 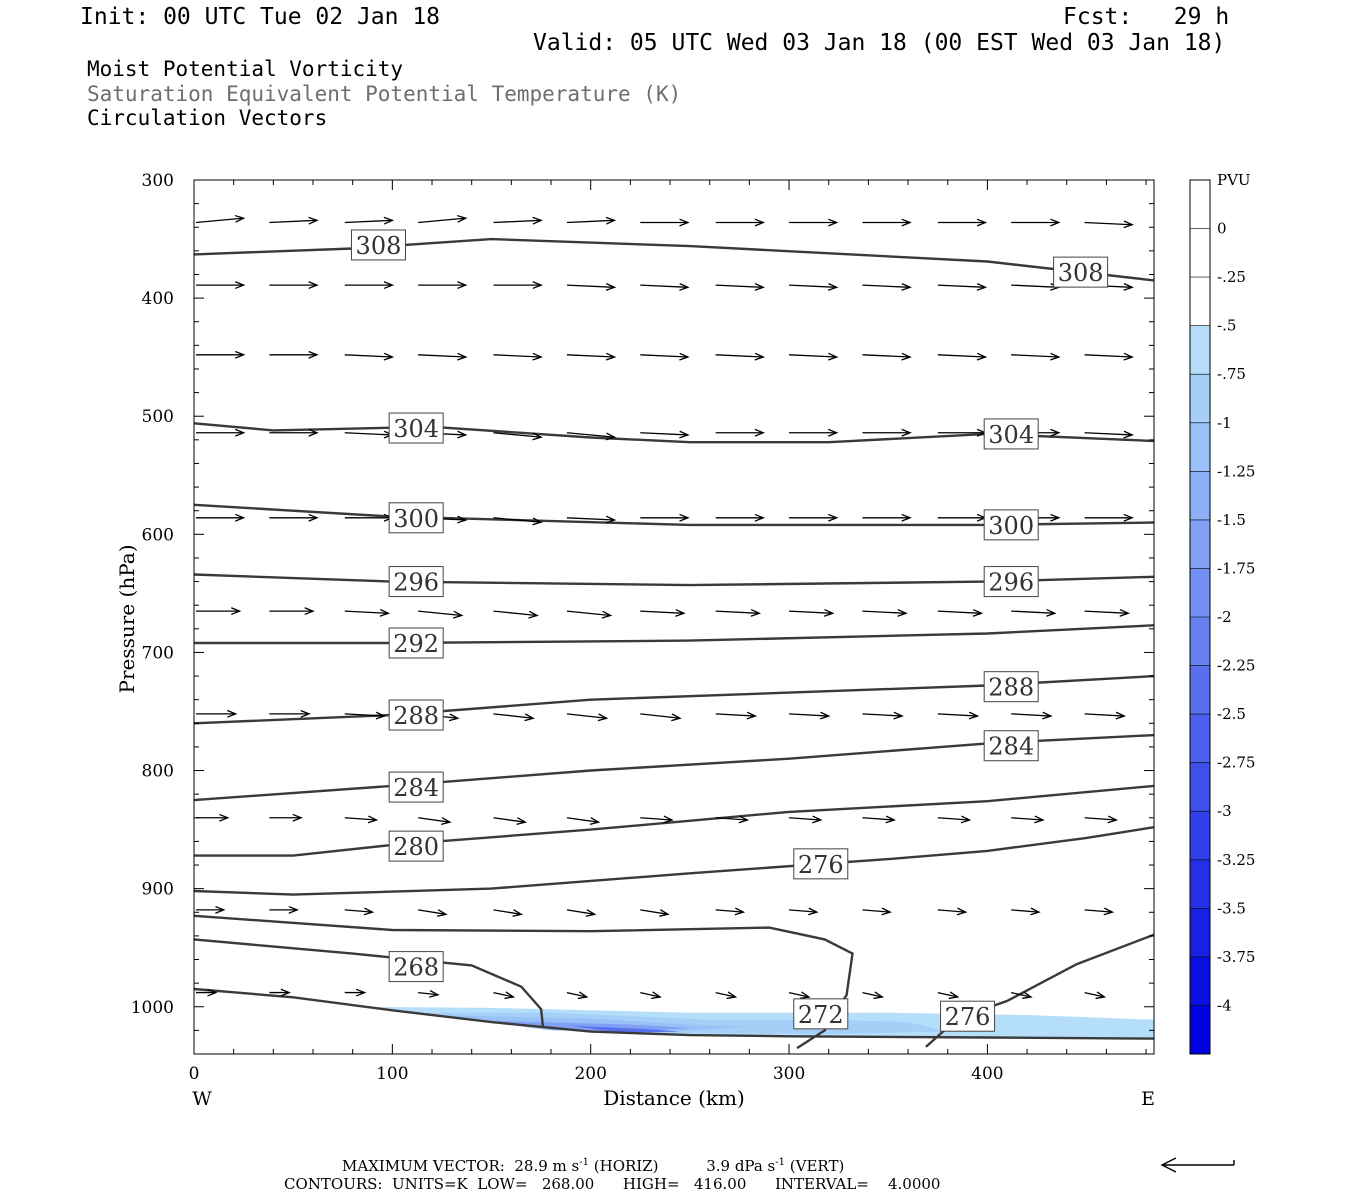 What do you see at coordinates (1231, 520) in the screenshot?
I see `colorbar-label: -1.5` at bounding box center [1231, 520].